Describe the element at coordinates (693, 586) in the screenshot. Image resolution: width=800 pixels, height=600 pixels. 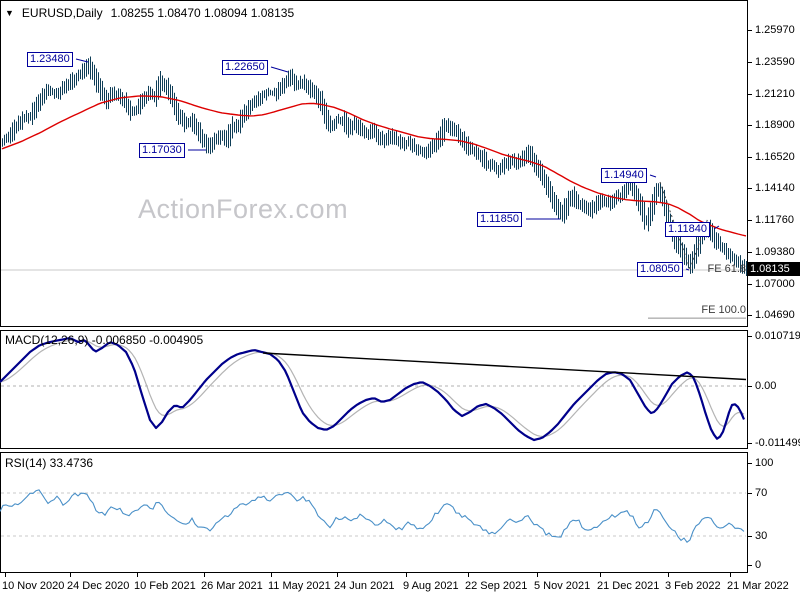
I see `x-axis-date-label: 3 Feb 2022` at that location.